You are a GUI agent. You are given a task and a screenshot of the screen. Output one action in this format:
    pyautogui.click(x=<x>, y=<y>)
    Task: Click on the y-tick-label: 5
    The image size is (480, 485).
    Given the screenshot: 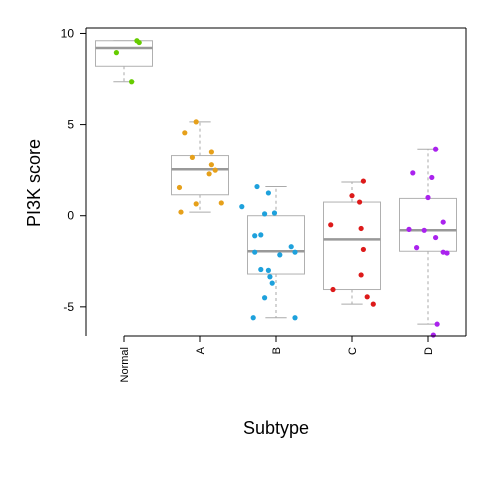 What is the action you would take?
    pyautogui.click(x=70, y=125)
    